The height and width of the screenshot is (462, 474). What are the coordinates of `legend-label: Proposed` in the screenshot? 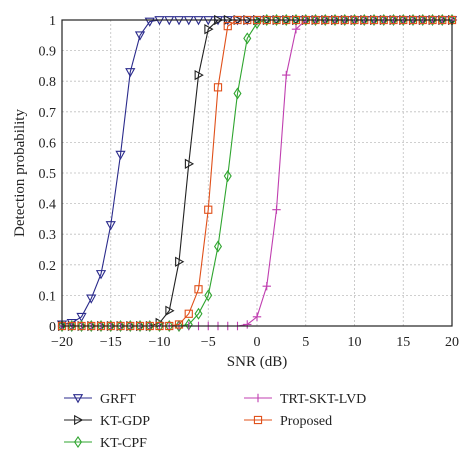 It's located at (306, 421).